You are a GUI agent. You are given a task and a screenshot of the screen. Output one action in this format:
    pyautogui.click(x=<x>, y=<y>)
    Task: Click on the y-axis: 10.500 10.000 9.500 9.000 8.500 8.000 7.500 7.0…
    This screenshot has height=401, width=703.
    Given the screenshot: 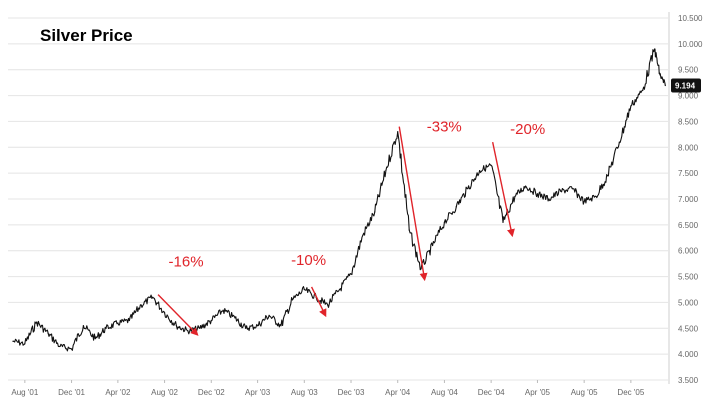 What is the action you would take?
    pyautogui.click(x=685, y=198)
    